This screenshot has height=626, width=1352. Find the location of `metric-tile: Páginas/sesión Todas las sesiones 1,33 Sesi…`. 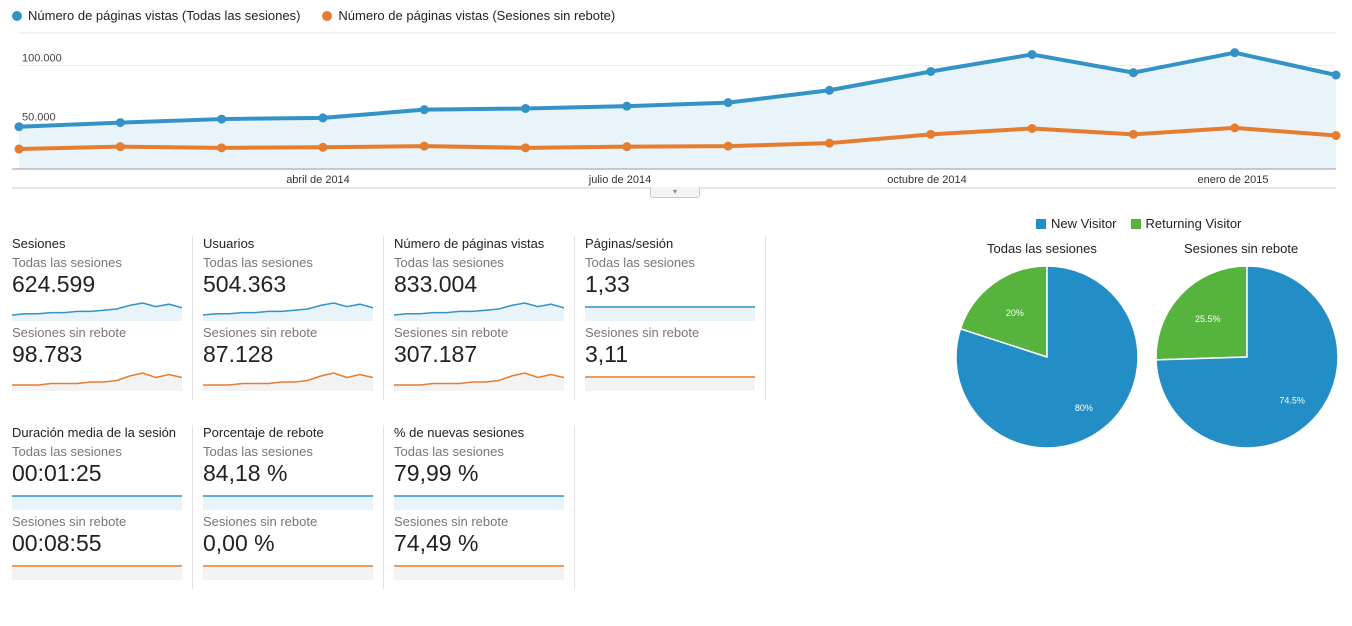

metric-tile: Páginas/sesión Todas las sesiones 1,33 Sesi… is located at coordinates (670, 313).